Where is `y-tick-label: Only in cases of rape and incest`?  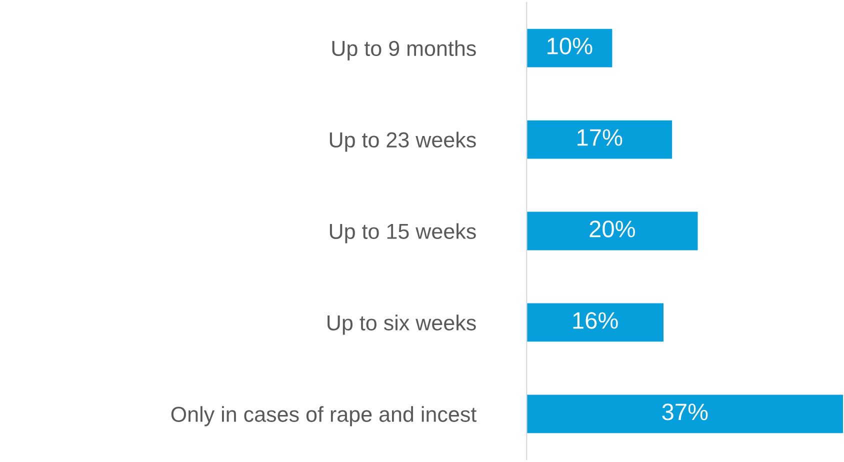 y-tick-label: Only in cases of rape and incest is located at coordinates (324, 416).